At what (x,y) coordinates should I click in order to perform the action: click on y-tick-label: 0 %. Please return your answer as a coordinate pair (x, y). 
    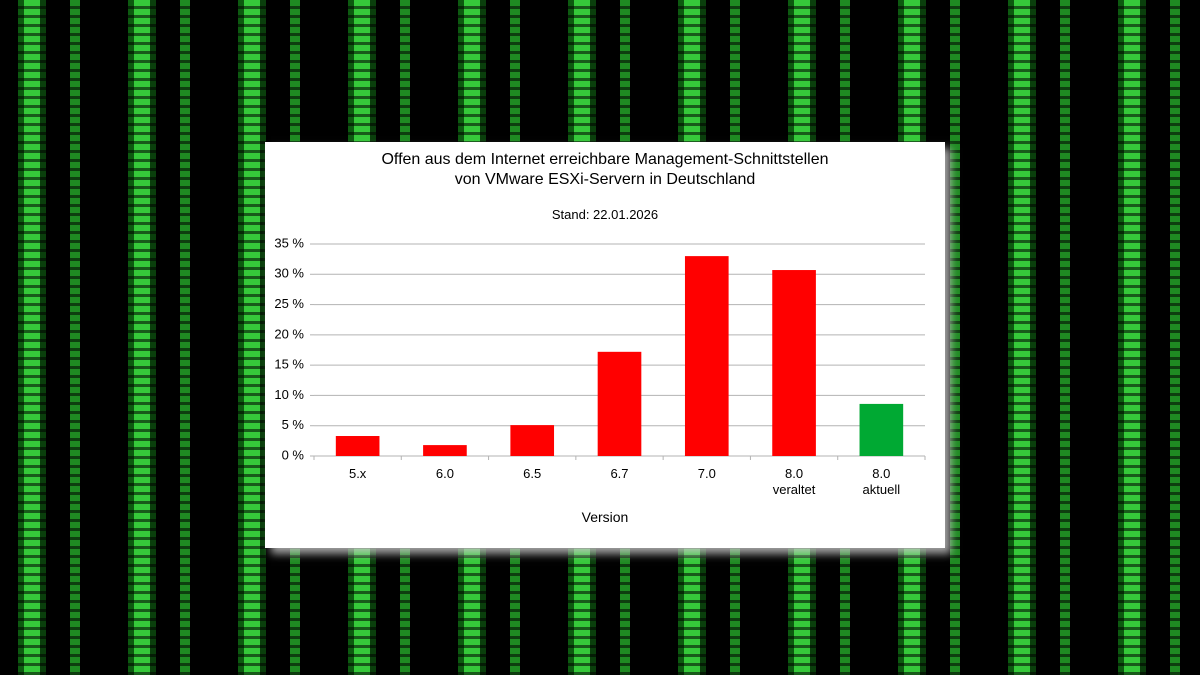
    Looking at the image, I should click on (293, 454).